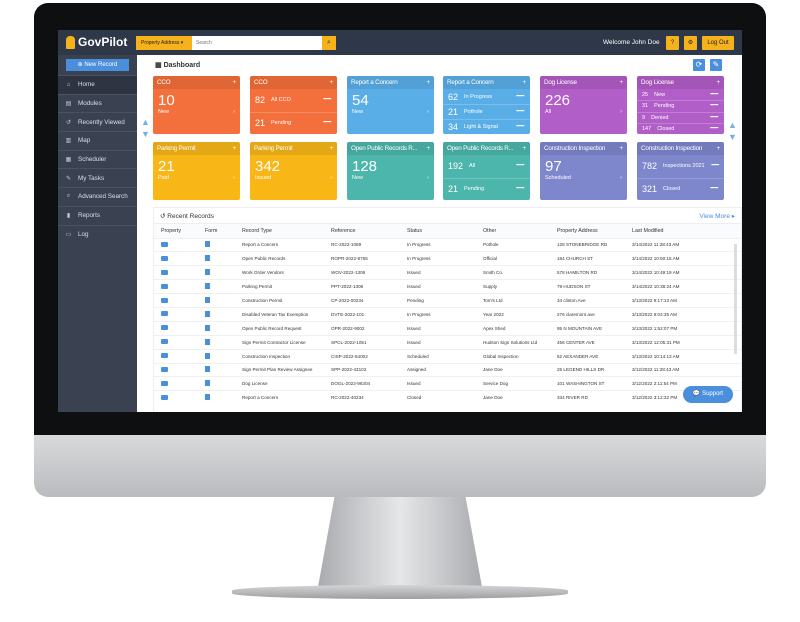 The height and width of the screenshot is (622, 800). Describe the element at coordinates (97, 234) in the screenshot. I see `sidebar-item-log: ▭ Log` at that location.